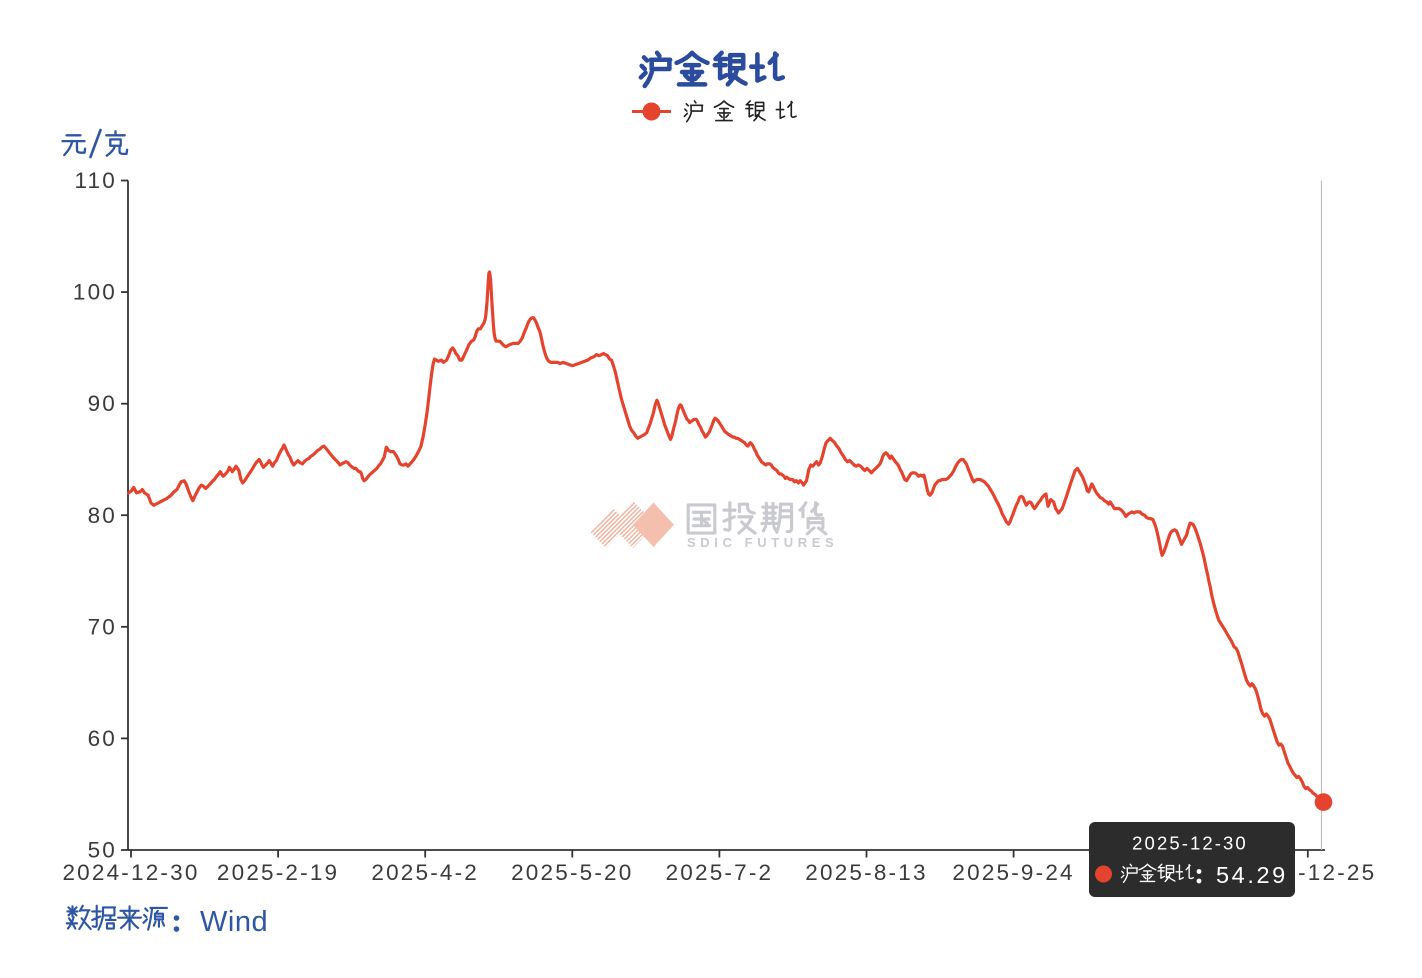 This screenshot has height=978, width=1422. I want to click on svg-text: 2025-8-13, so click(866, 872).